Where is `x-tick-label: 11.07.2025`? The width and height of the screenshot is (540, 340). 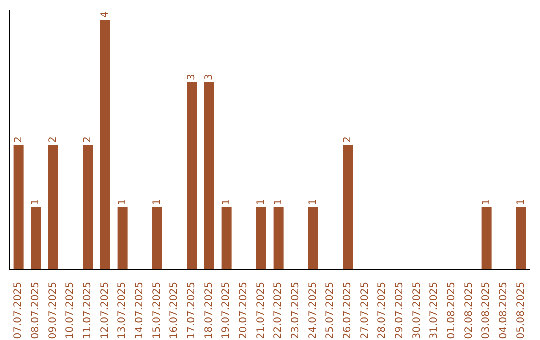
x-tick-label: 11.07.2025 is located at coordinates (88, 311).